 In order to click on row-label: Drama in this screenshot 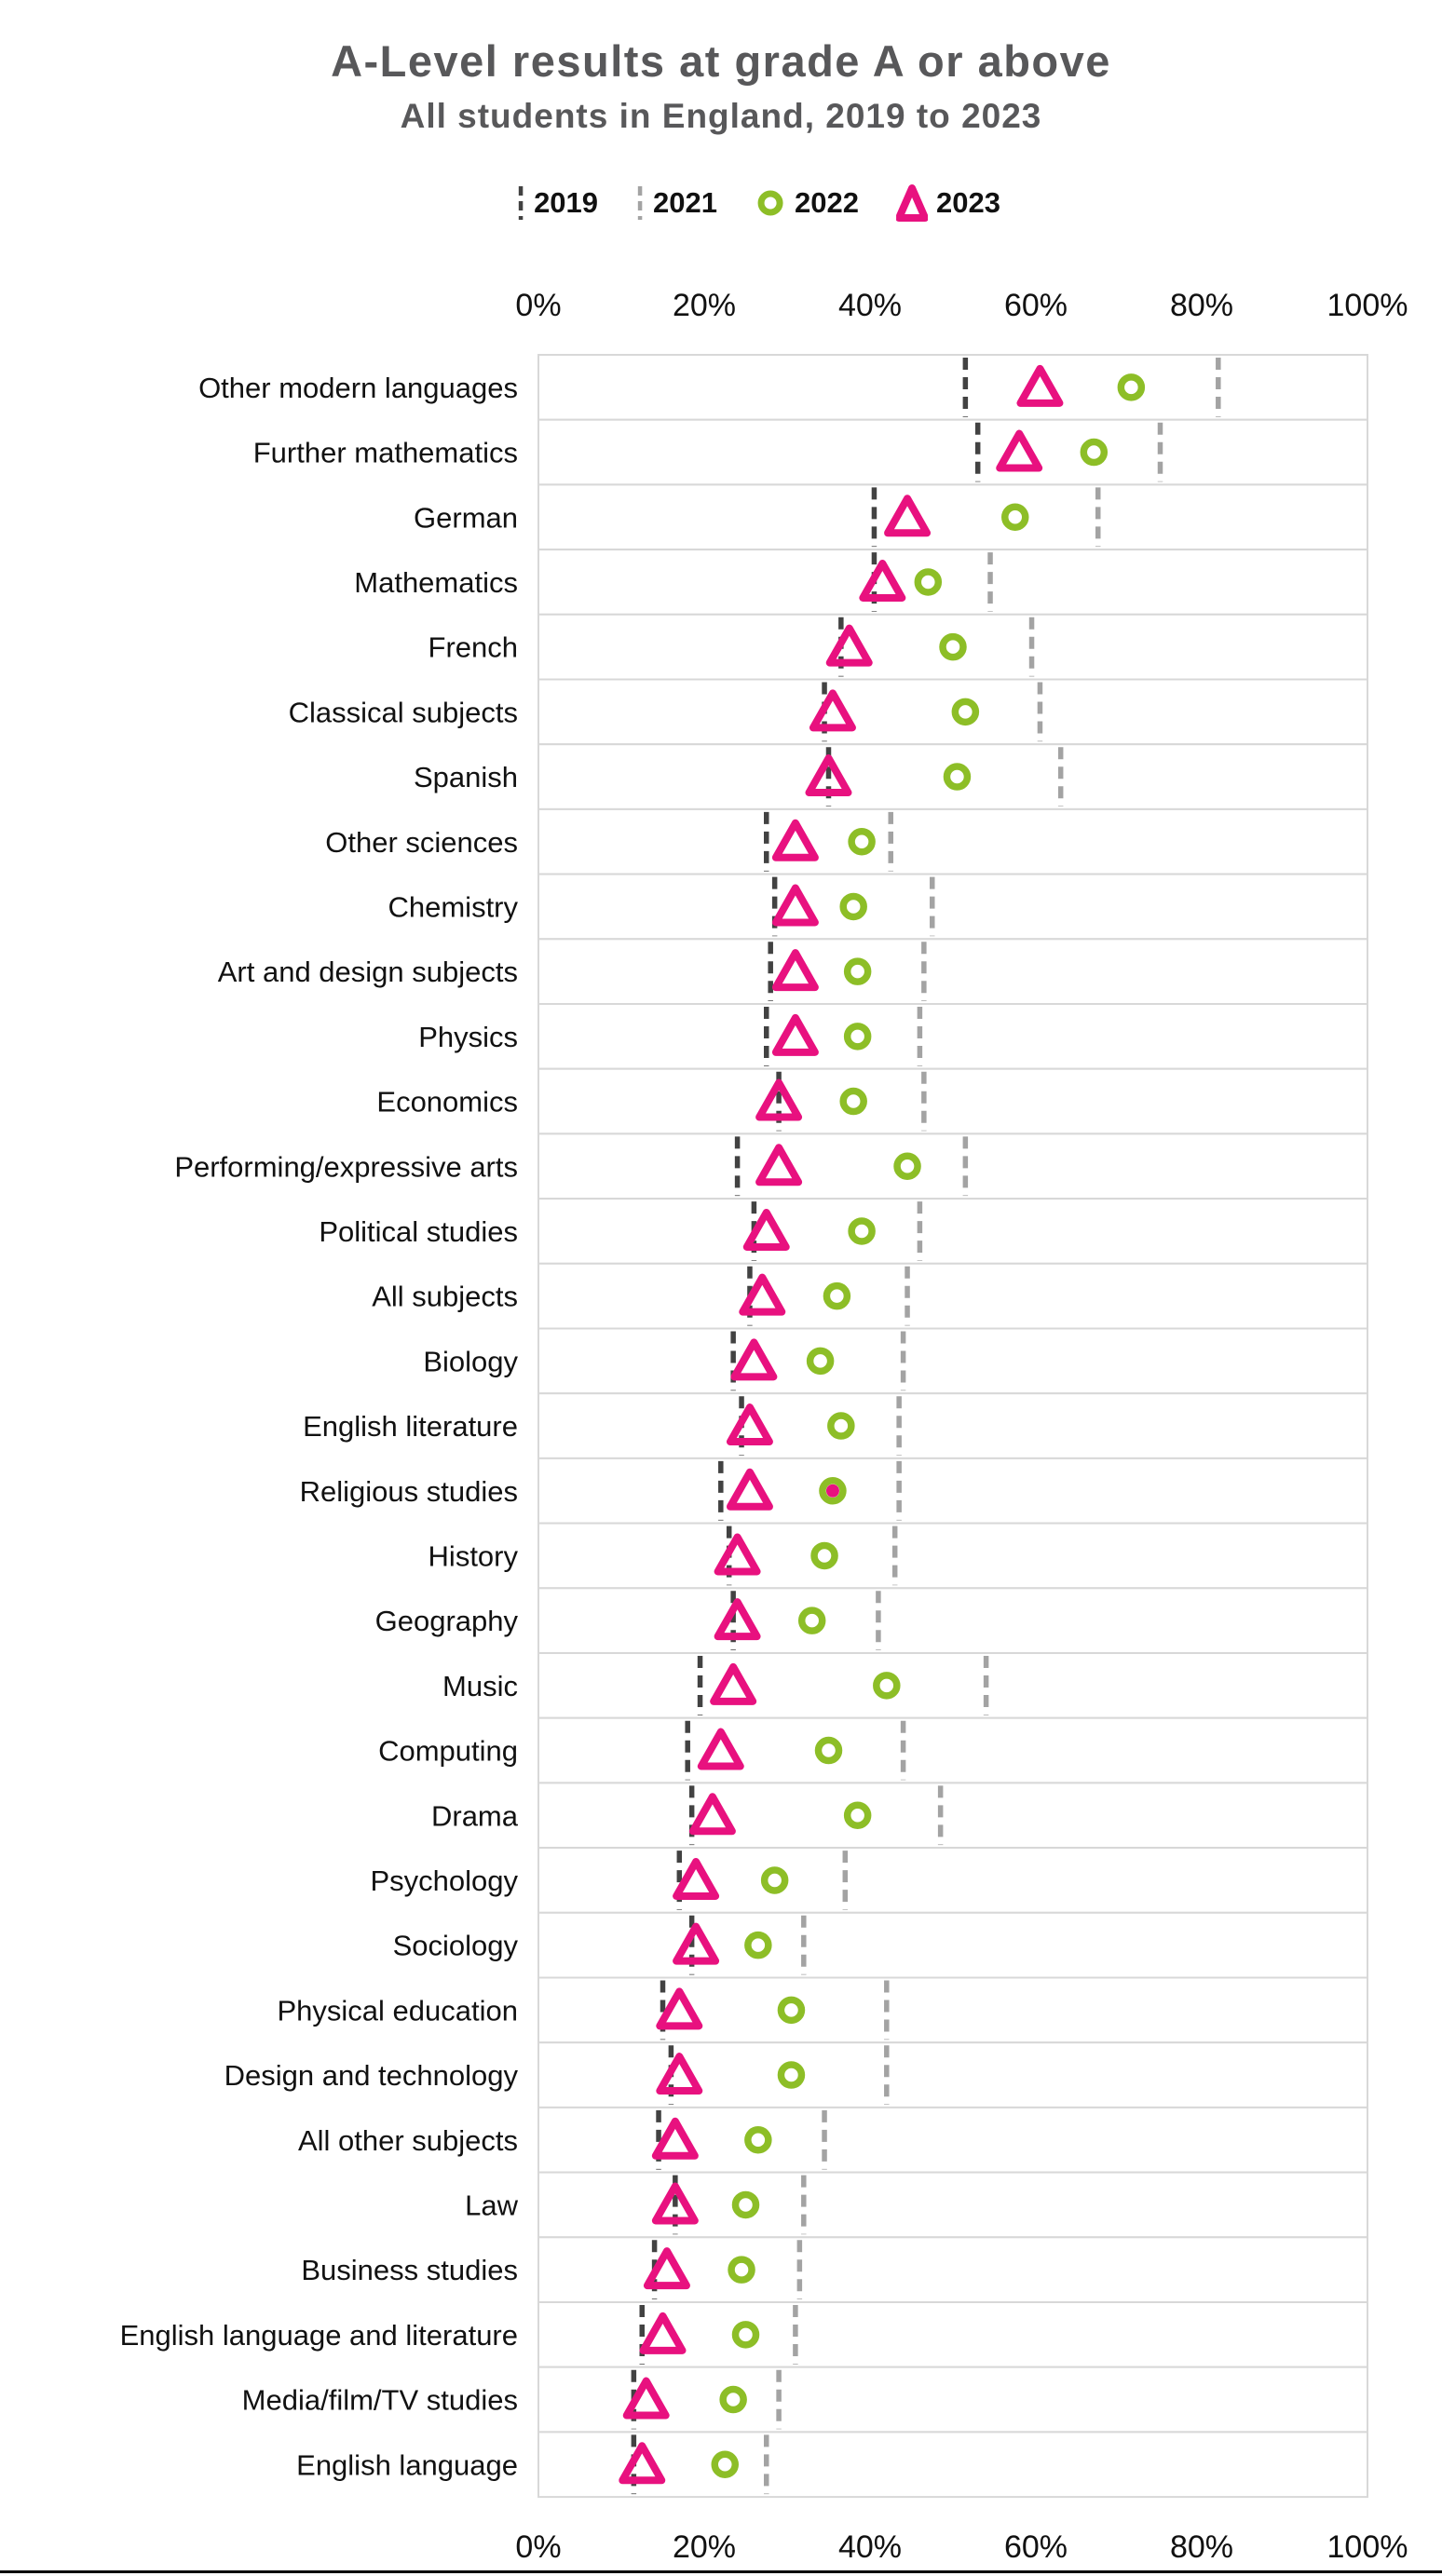, I will do `click(475, 1815)`.